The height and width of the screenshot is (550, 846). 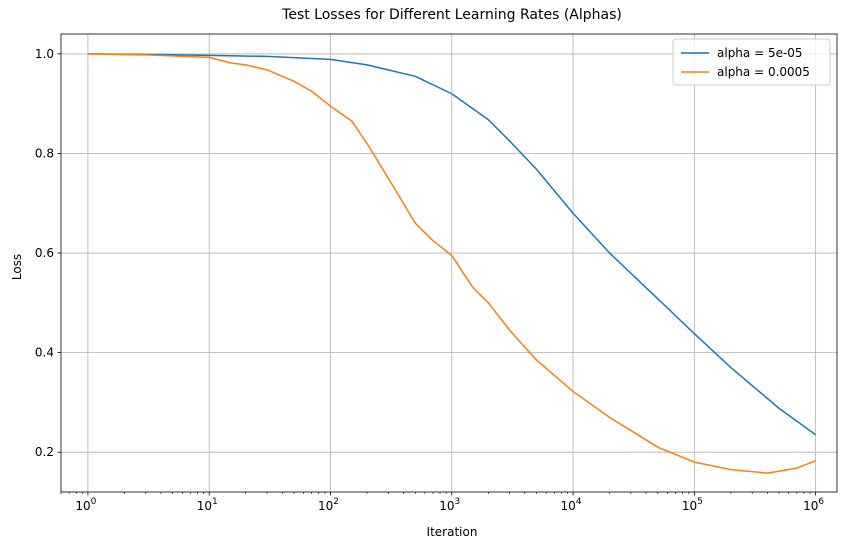 I want to click on legend-label-2: alpha = 0.0005, so click(x=763, y=72).